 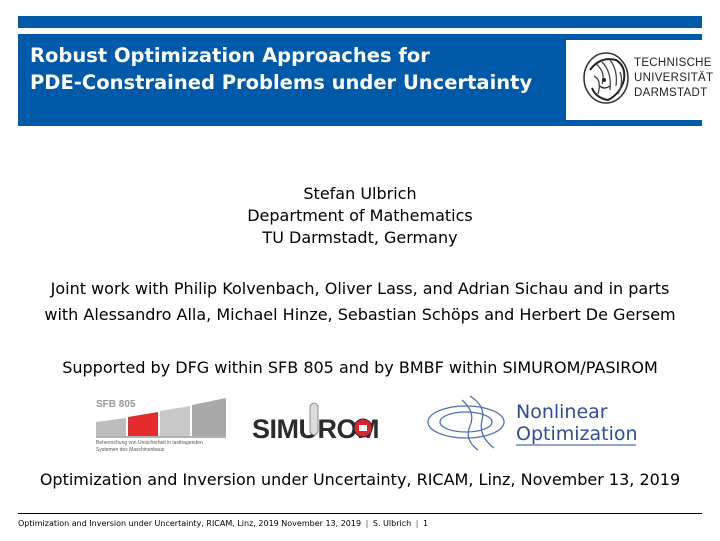 I want to click on tu-darmstadt-logo: TECHNISCHE UNIVERSITÄT DARMSTADT, so click(x=639, y=80).